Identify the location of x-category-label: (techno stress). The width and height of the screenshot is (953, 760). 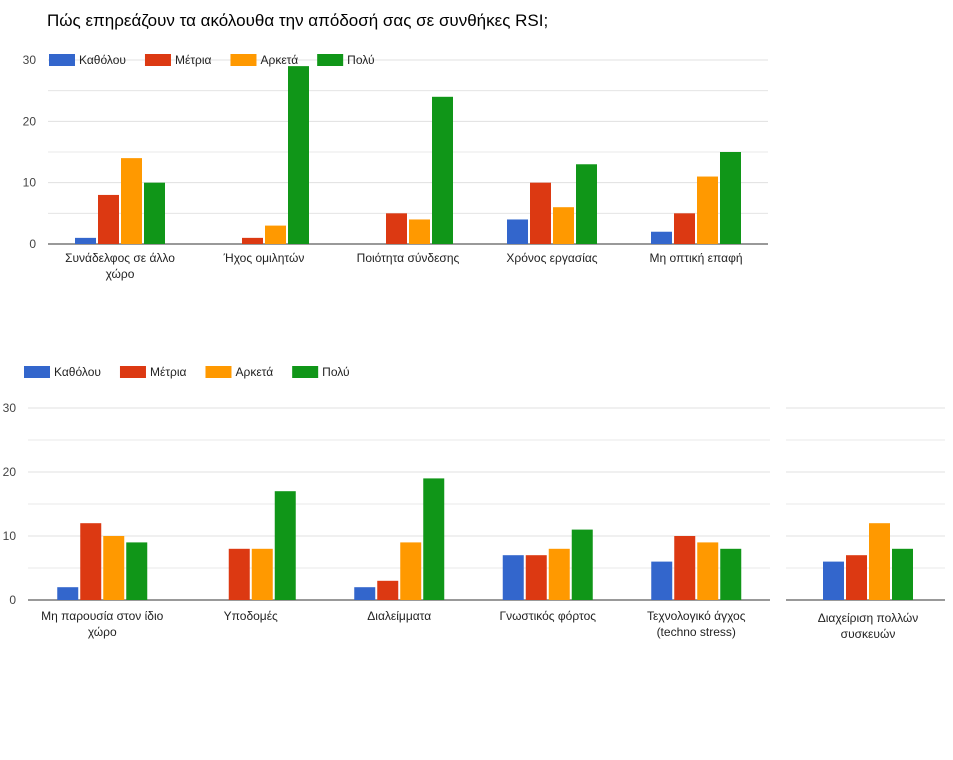
(696, 632).